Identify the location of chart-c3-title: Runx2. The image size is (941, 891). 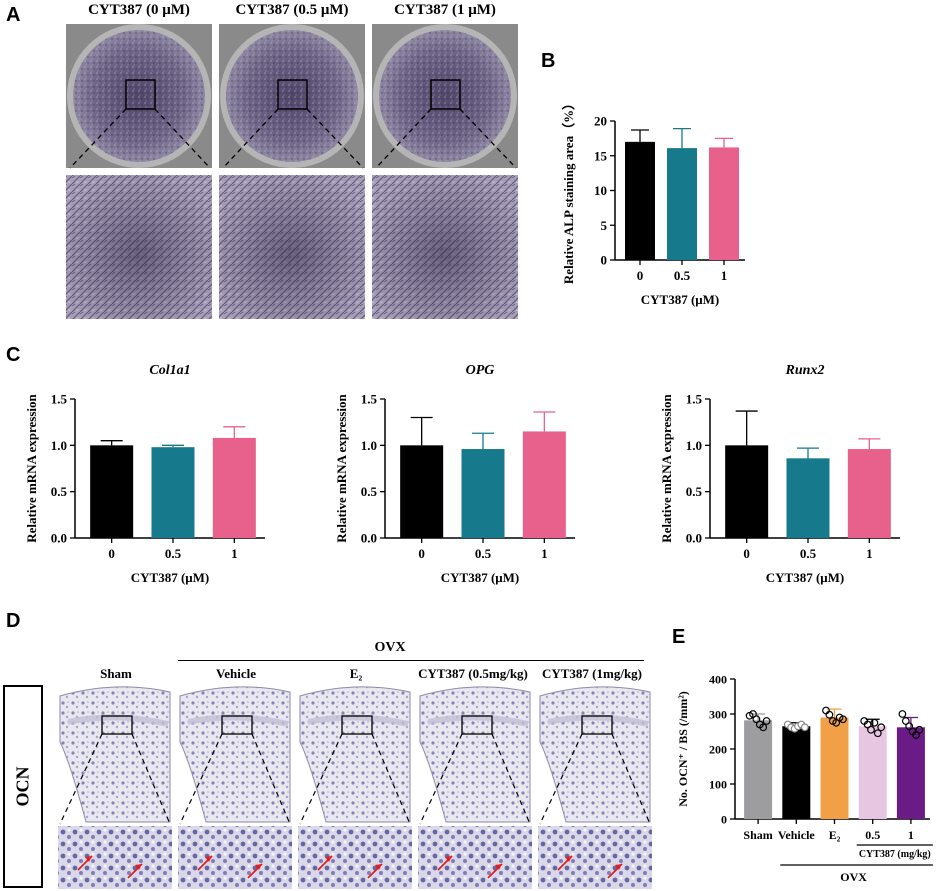
(805, 370).